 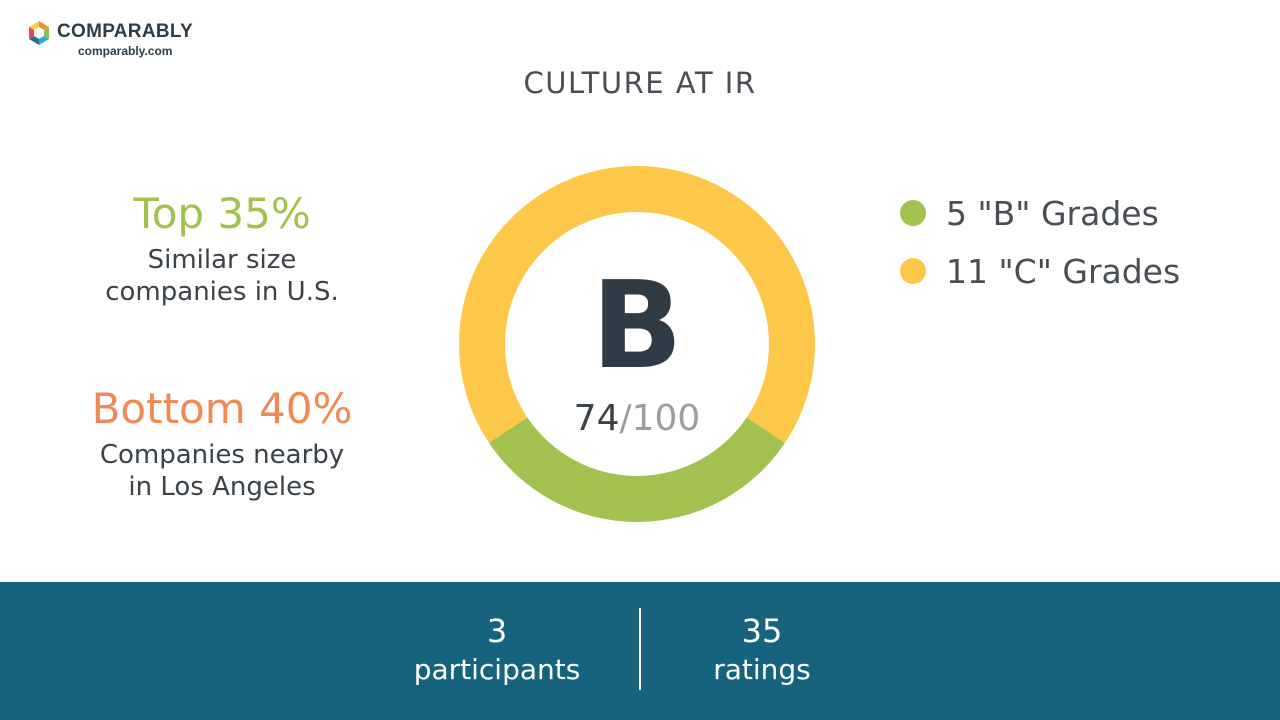 What do you see at coordinates (125, 31) in the screenshot?
I see `brand-name: COMPARABLY` at bounding box center [125, 31].